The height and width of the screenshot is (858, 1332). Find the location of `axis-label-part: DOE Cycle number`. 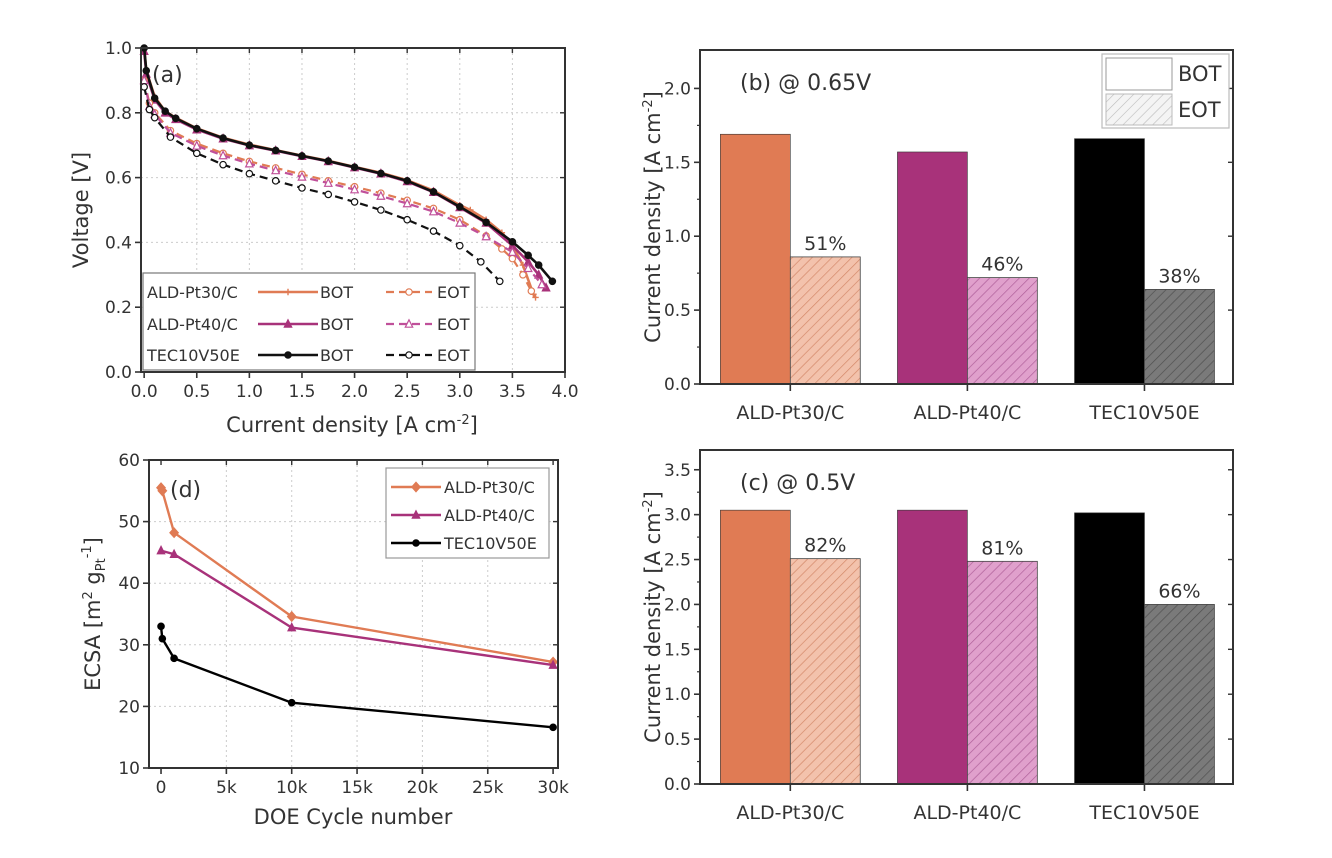

axis-label-part: DOE Cycle number is located at coordinates (353, 817).